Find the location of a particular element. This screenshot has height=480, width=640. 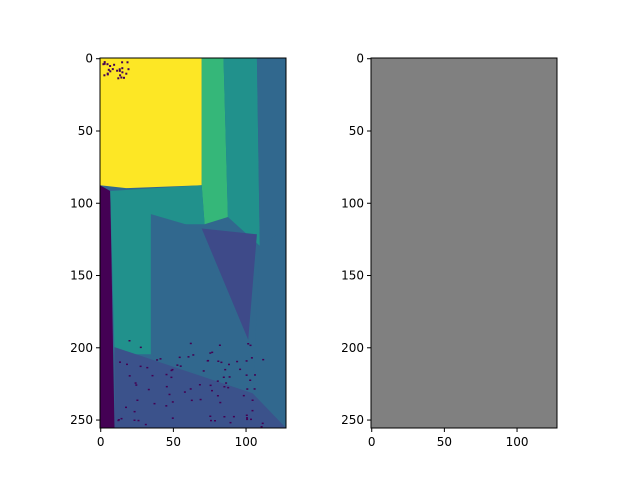

left-dark-strip is located at coordinates (107, 306).